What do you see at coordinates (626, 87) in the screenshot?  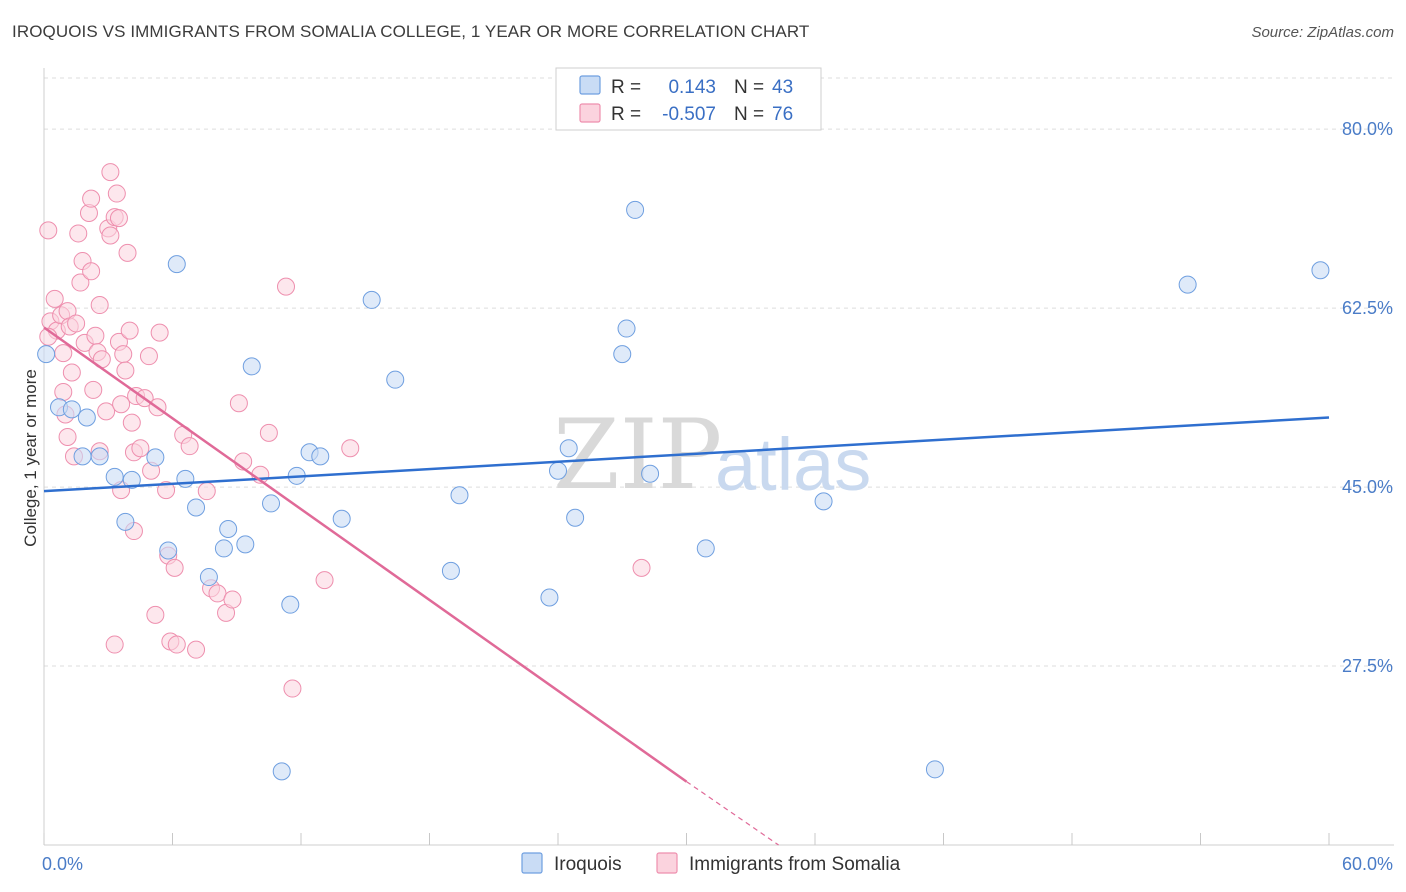 I see `legend-r-label-iroquois: R =` at bounding box center [626, 87].